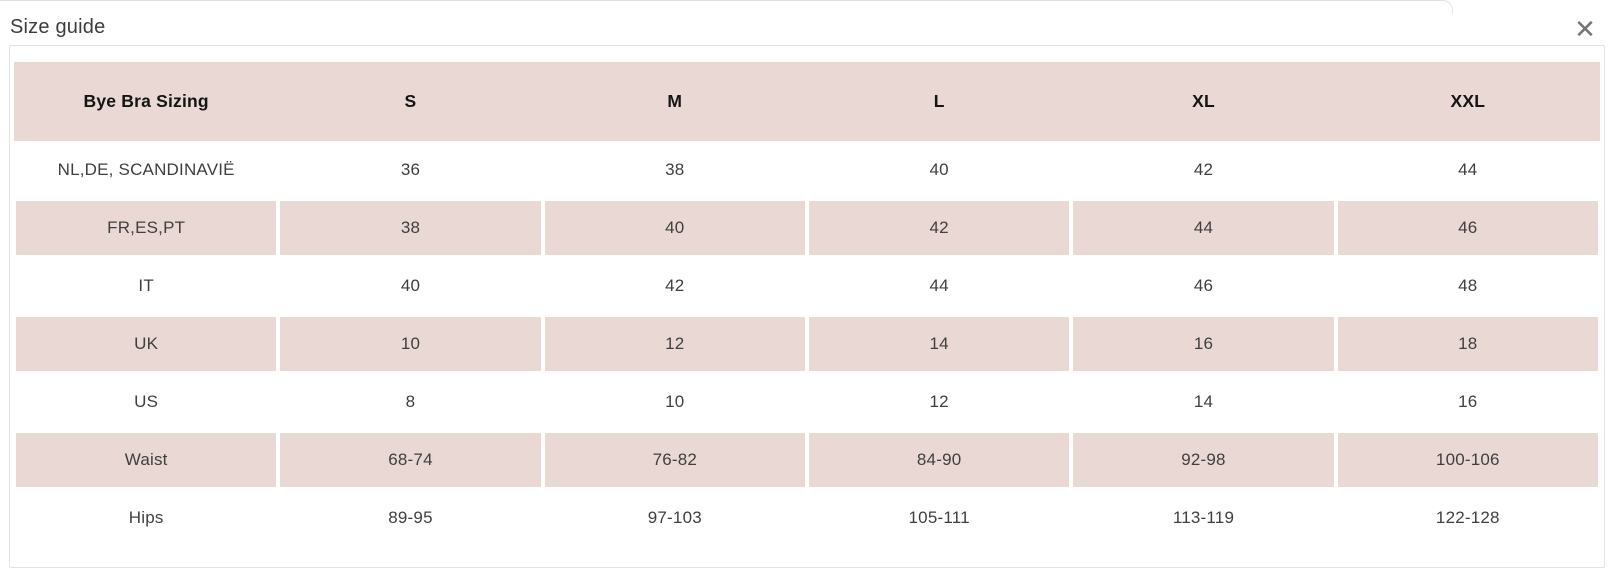 Image resolution: width=1612 pixels, height=583 pixels. Describe the element at coordinates (410, 518) in the screenshot. I see `size-cell: 89-95` at that location.